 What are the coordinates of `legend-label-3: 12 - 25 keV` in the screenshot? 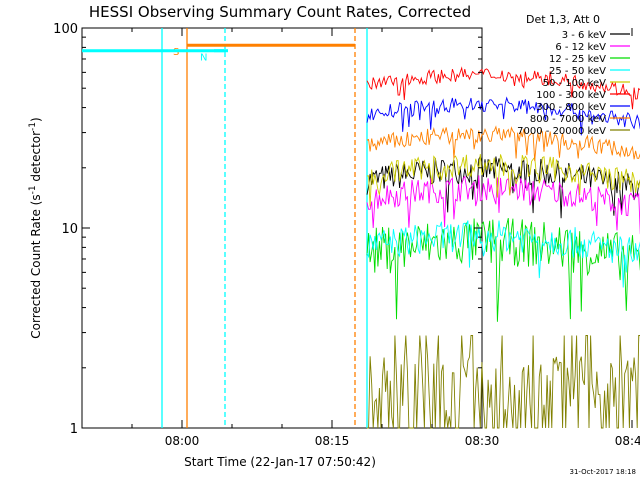 It's located at (577, 59).